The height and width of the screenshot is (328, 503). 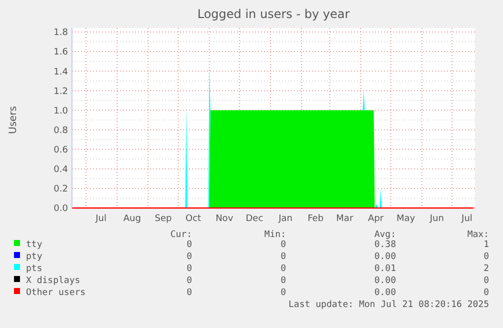 What do you see at coordinates (255, 219) in the screenshot?
I see `x-tick-label: Dec` at bounding box center [255, 219].